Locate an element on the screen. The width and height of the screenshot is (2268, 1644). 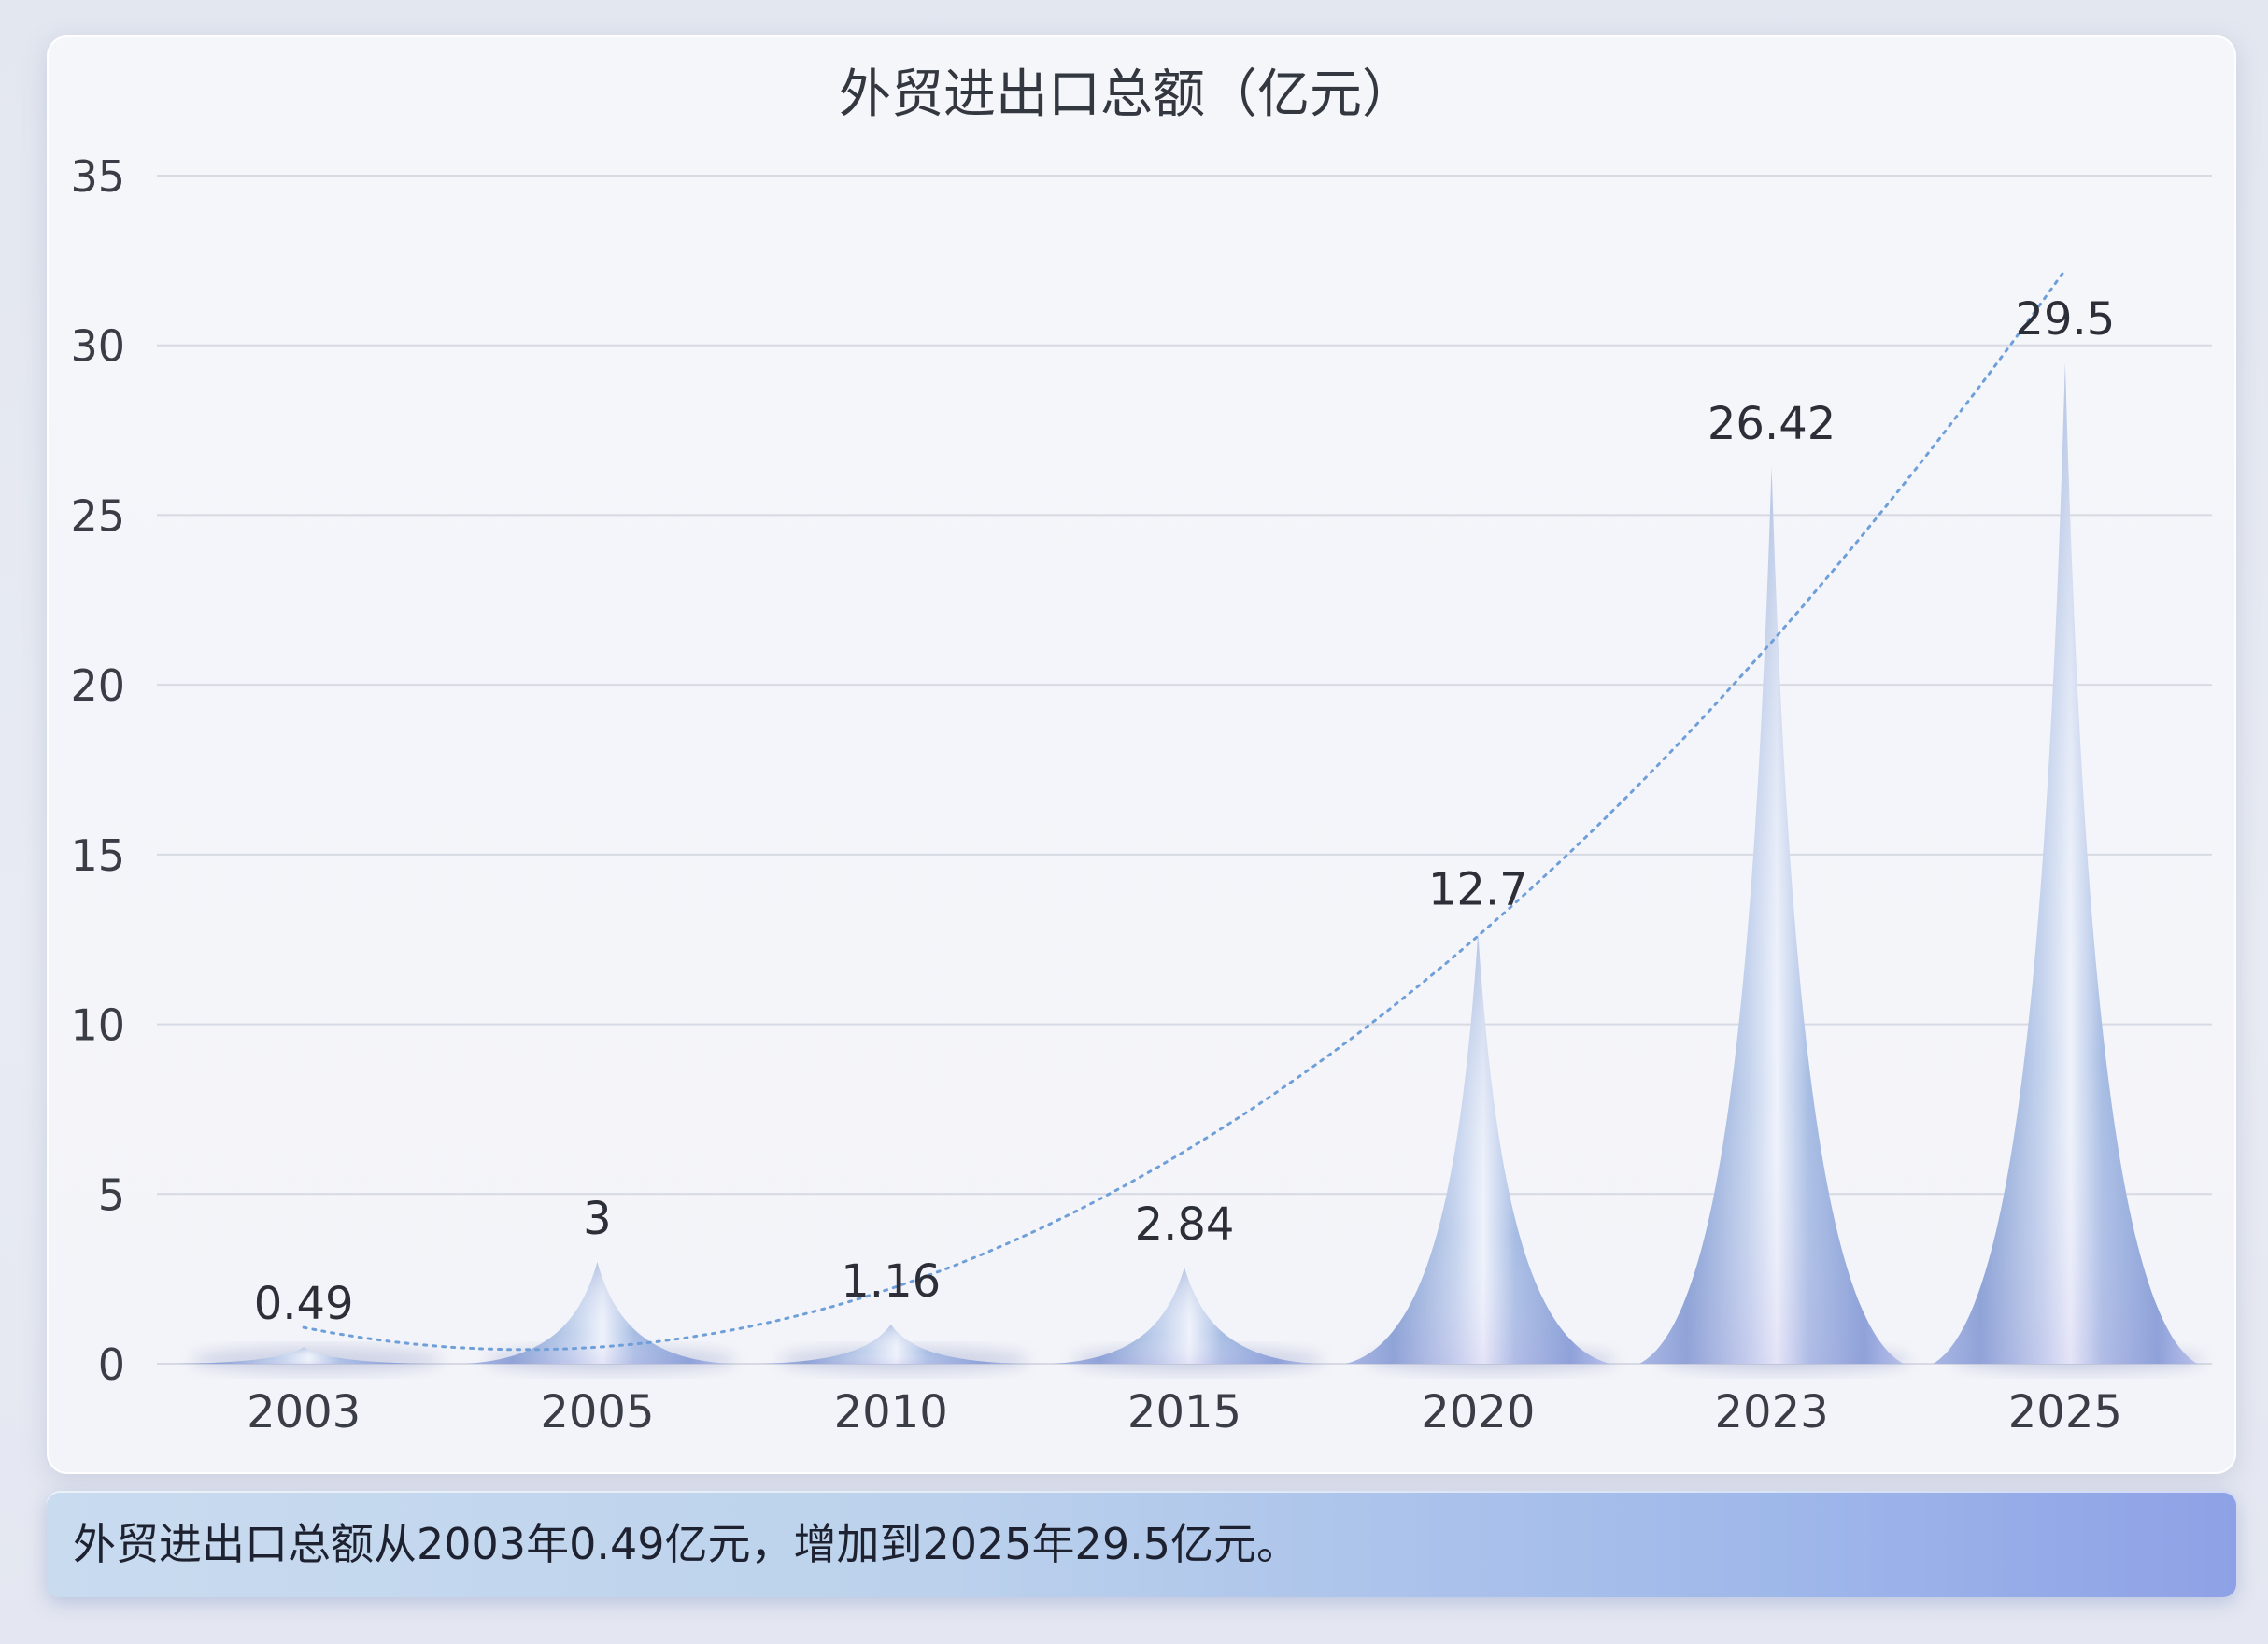
y-tick-label: 35 is located at coordinates (97, 176).